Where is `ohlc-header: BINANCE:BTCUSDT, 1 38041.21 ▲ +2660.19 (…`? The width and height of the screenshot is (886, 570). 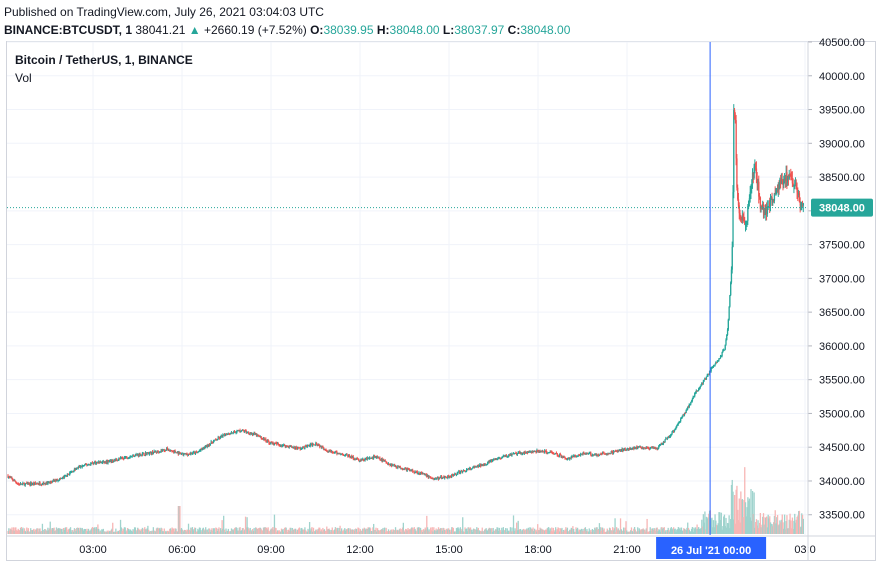 ohlc-header: BINANCE:BTCUSDT, 1 38041.21 ▲ +2660.19 (… is located at coordinates (287, 30).